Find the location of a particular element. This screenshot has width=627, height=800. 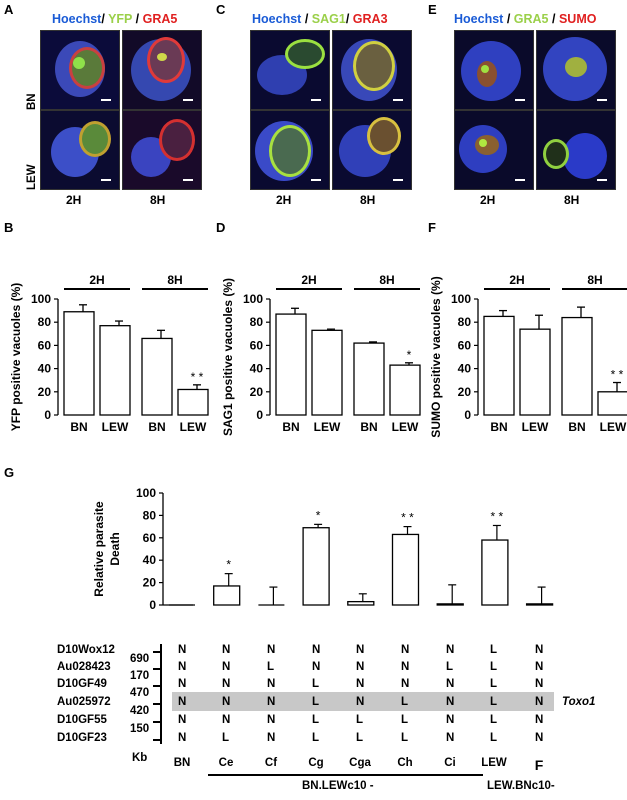

stain-1: Hoechst is located at coordinates (479, 19).